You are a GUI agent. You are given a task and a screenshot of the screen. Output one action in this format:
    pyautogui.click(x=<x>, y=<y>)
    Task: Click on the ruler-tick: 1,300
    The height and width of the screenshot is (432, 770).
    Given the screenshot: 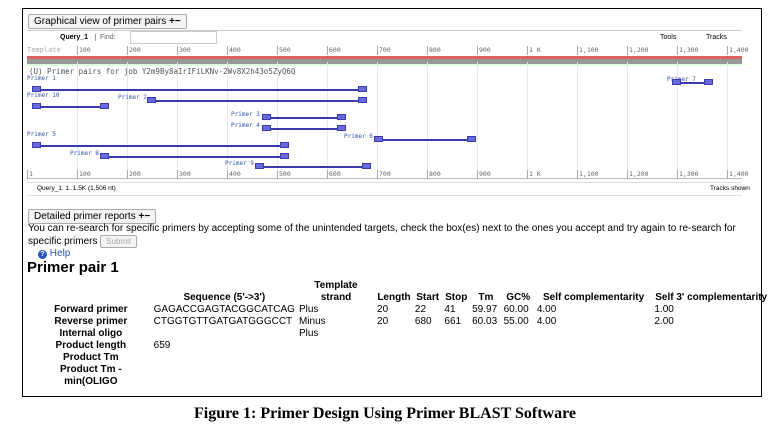 What is the action you would take?
    pyautogui.click(x=688, y=174)
    